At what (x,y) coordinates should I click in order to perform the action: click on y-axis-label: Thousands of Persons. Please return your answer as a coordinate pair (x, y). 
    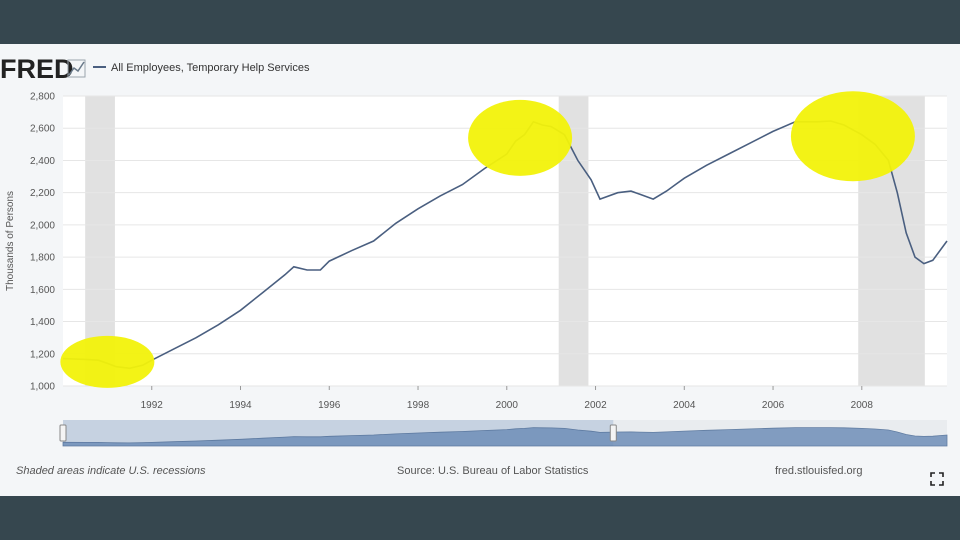
    Looking at the image, I should click on (10, 241).